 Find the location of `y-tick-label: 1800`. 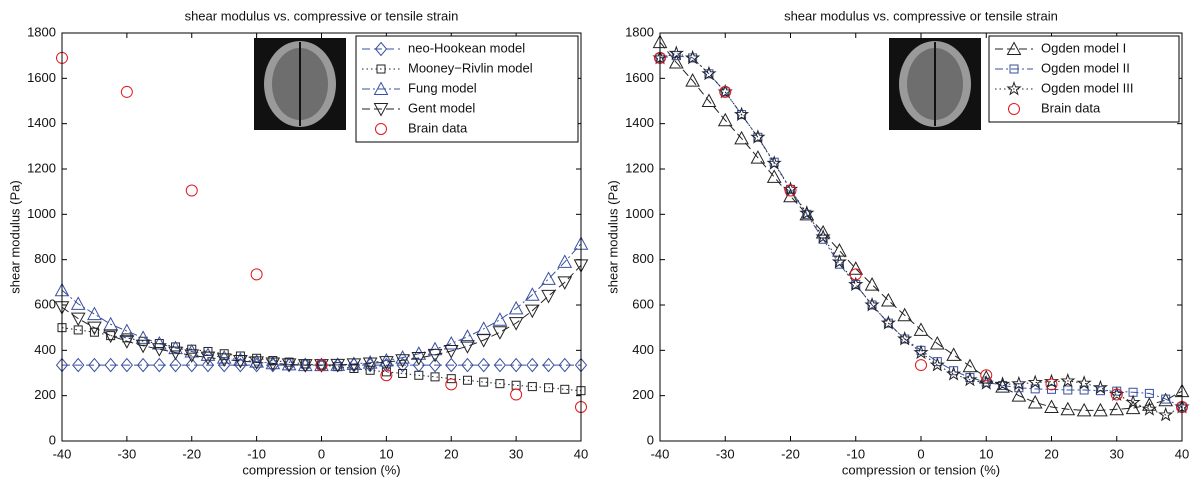

y-tick-label: 1800 is located at coordinates (41, 31).